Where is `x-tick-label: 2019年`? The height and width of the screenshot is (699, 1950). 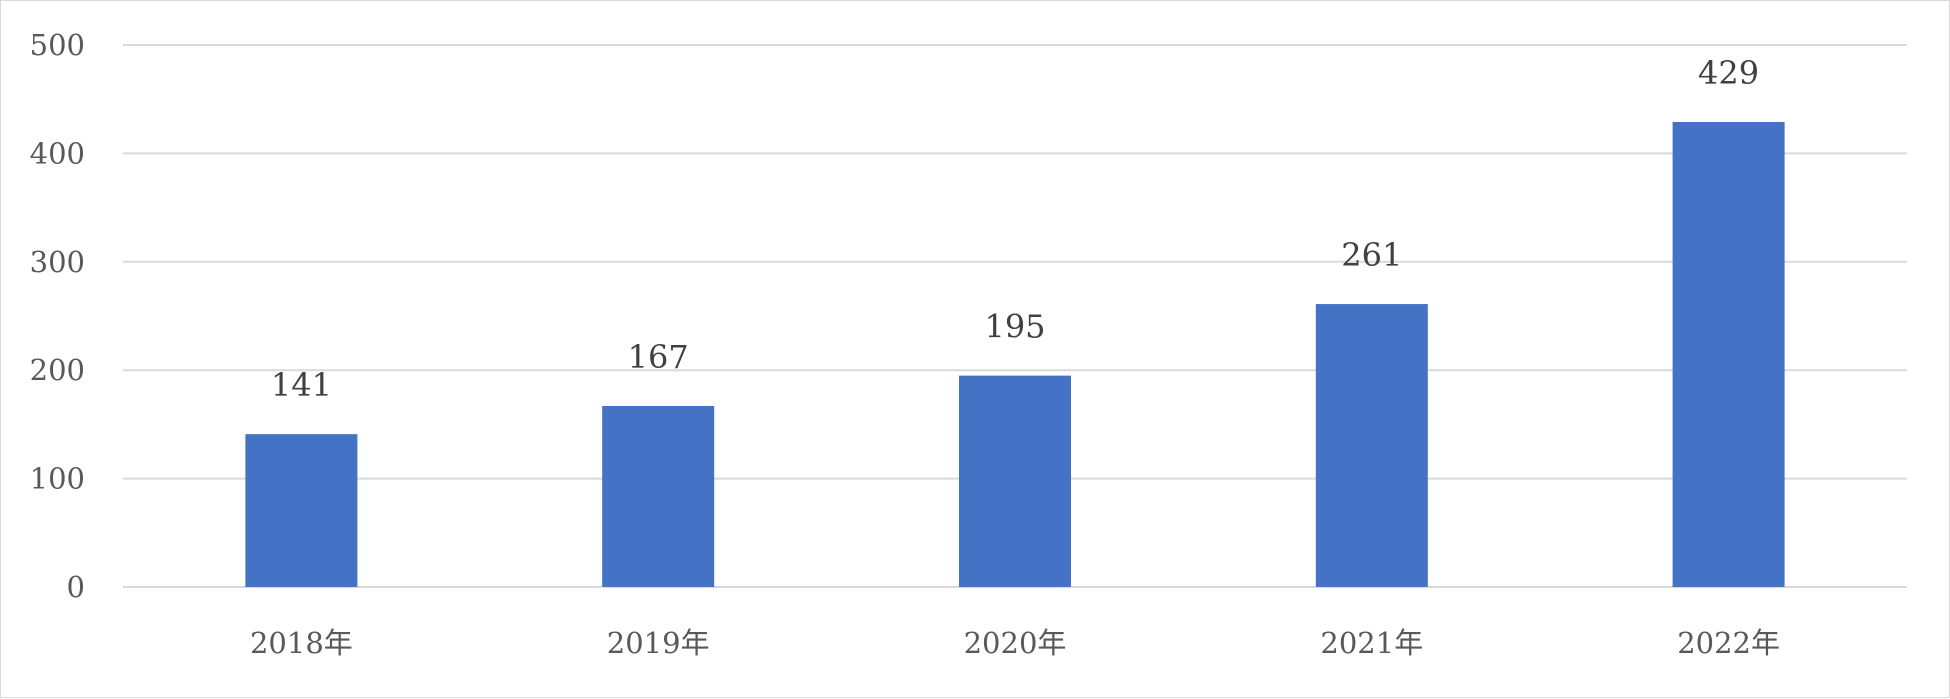 x-tick-label: 2019年 is located at coordinates (658, 643).